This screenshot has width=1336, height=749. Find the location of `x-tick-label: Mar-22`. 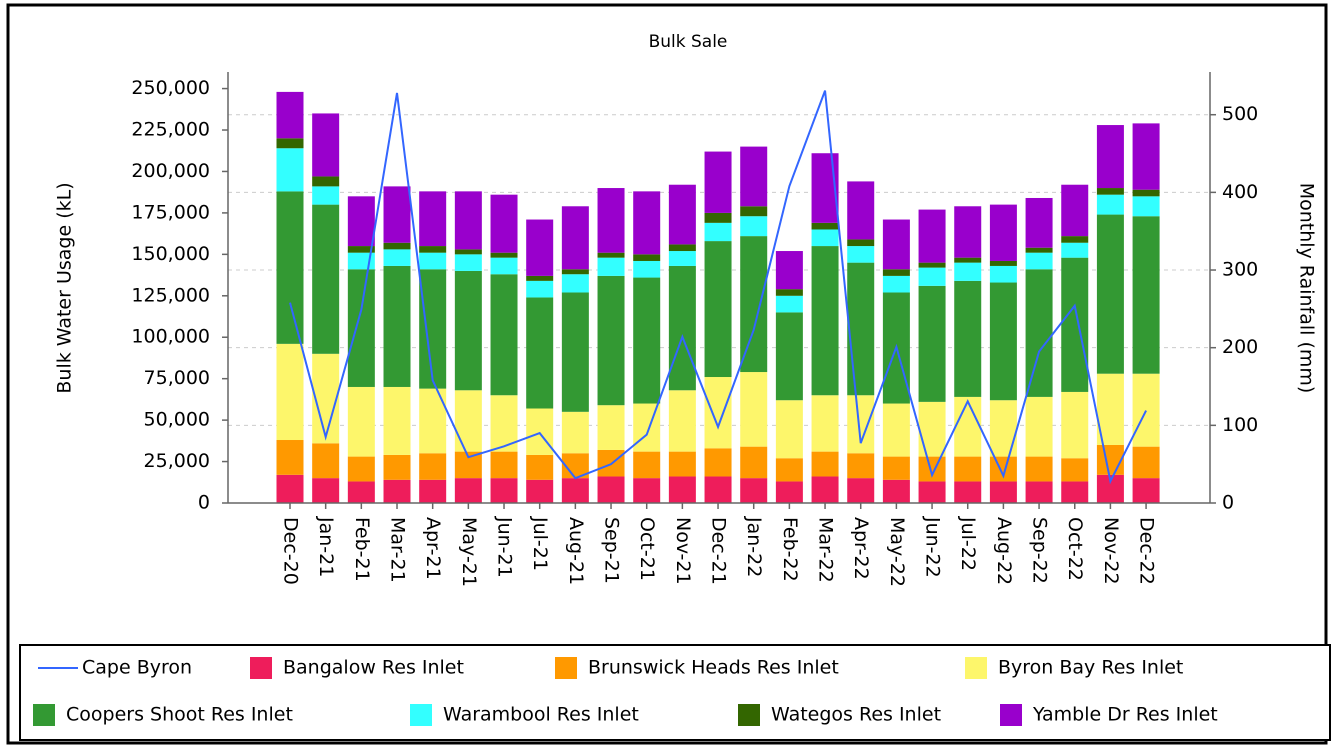

x-tick-label: Mar-22 is located at coordinates (826, 550).